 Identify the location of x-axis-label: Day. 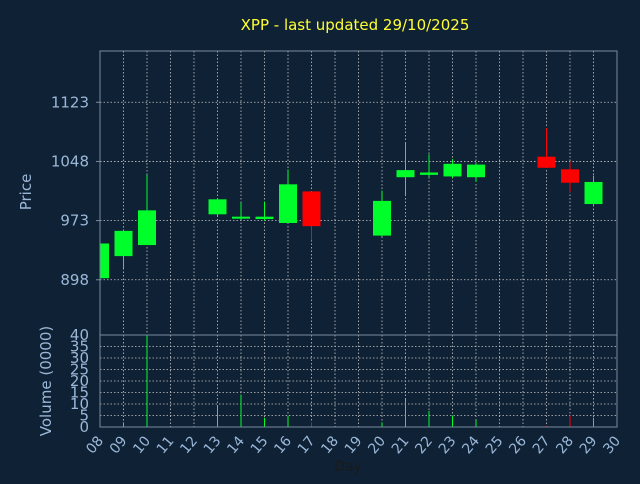
(348, 467).